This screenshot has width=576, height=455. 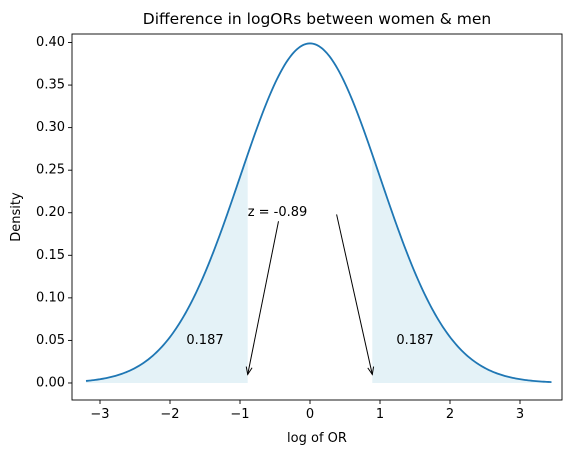 I want to click on x-tick-label: 2, so click(x=450, y=414).